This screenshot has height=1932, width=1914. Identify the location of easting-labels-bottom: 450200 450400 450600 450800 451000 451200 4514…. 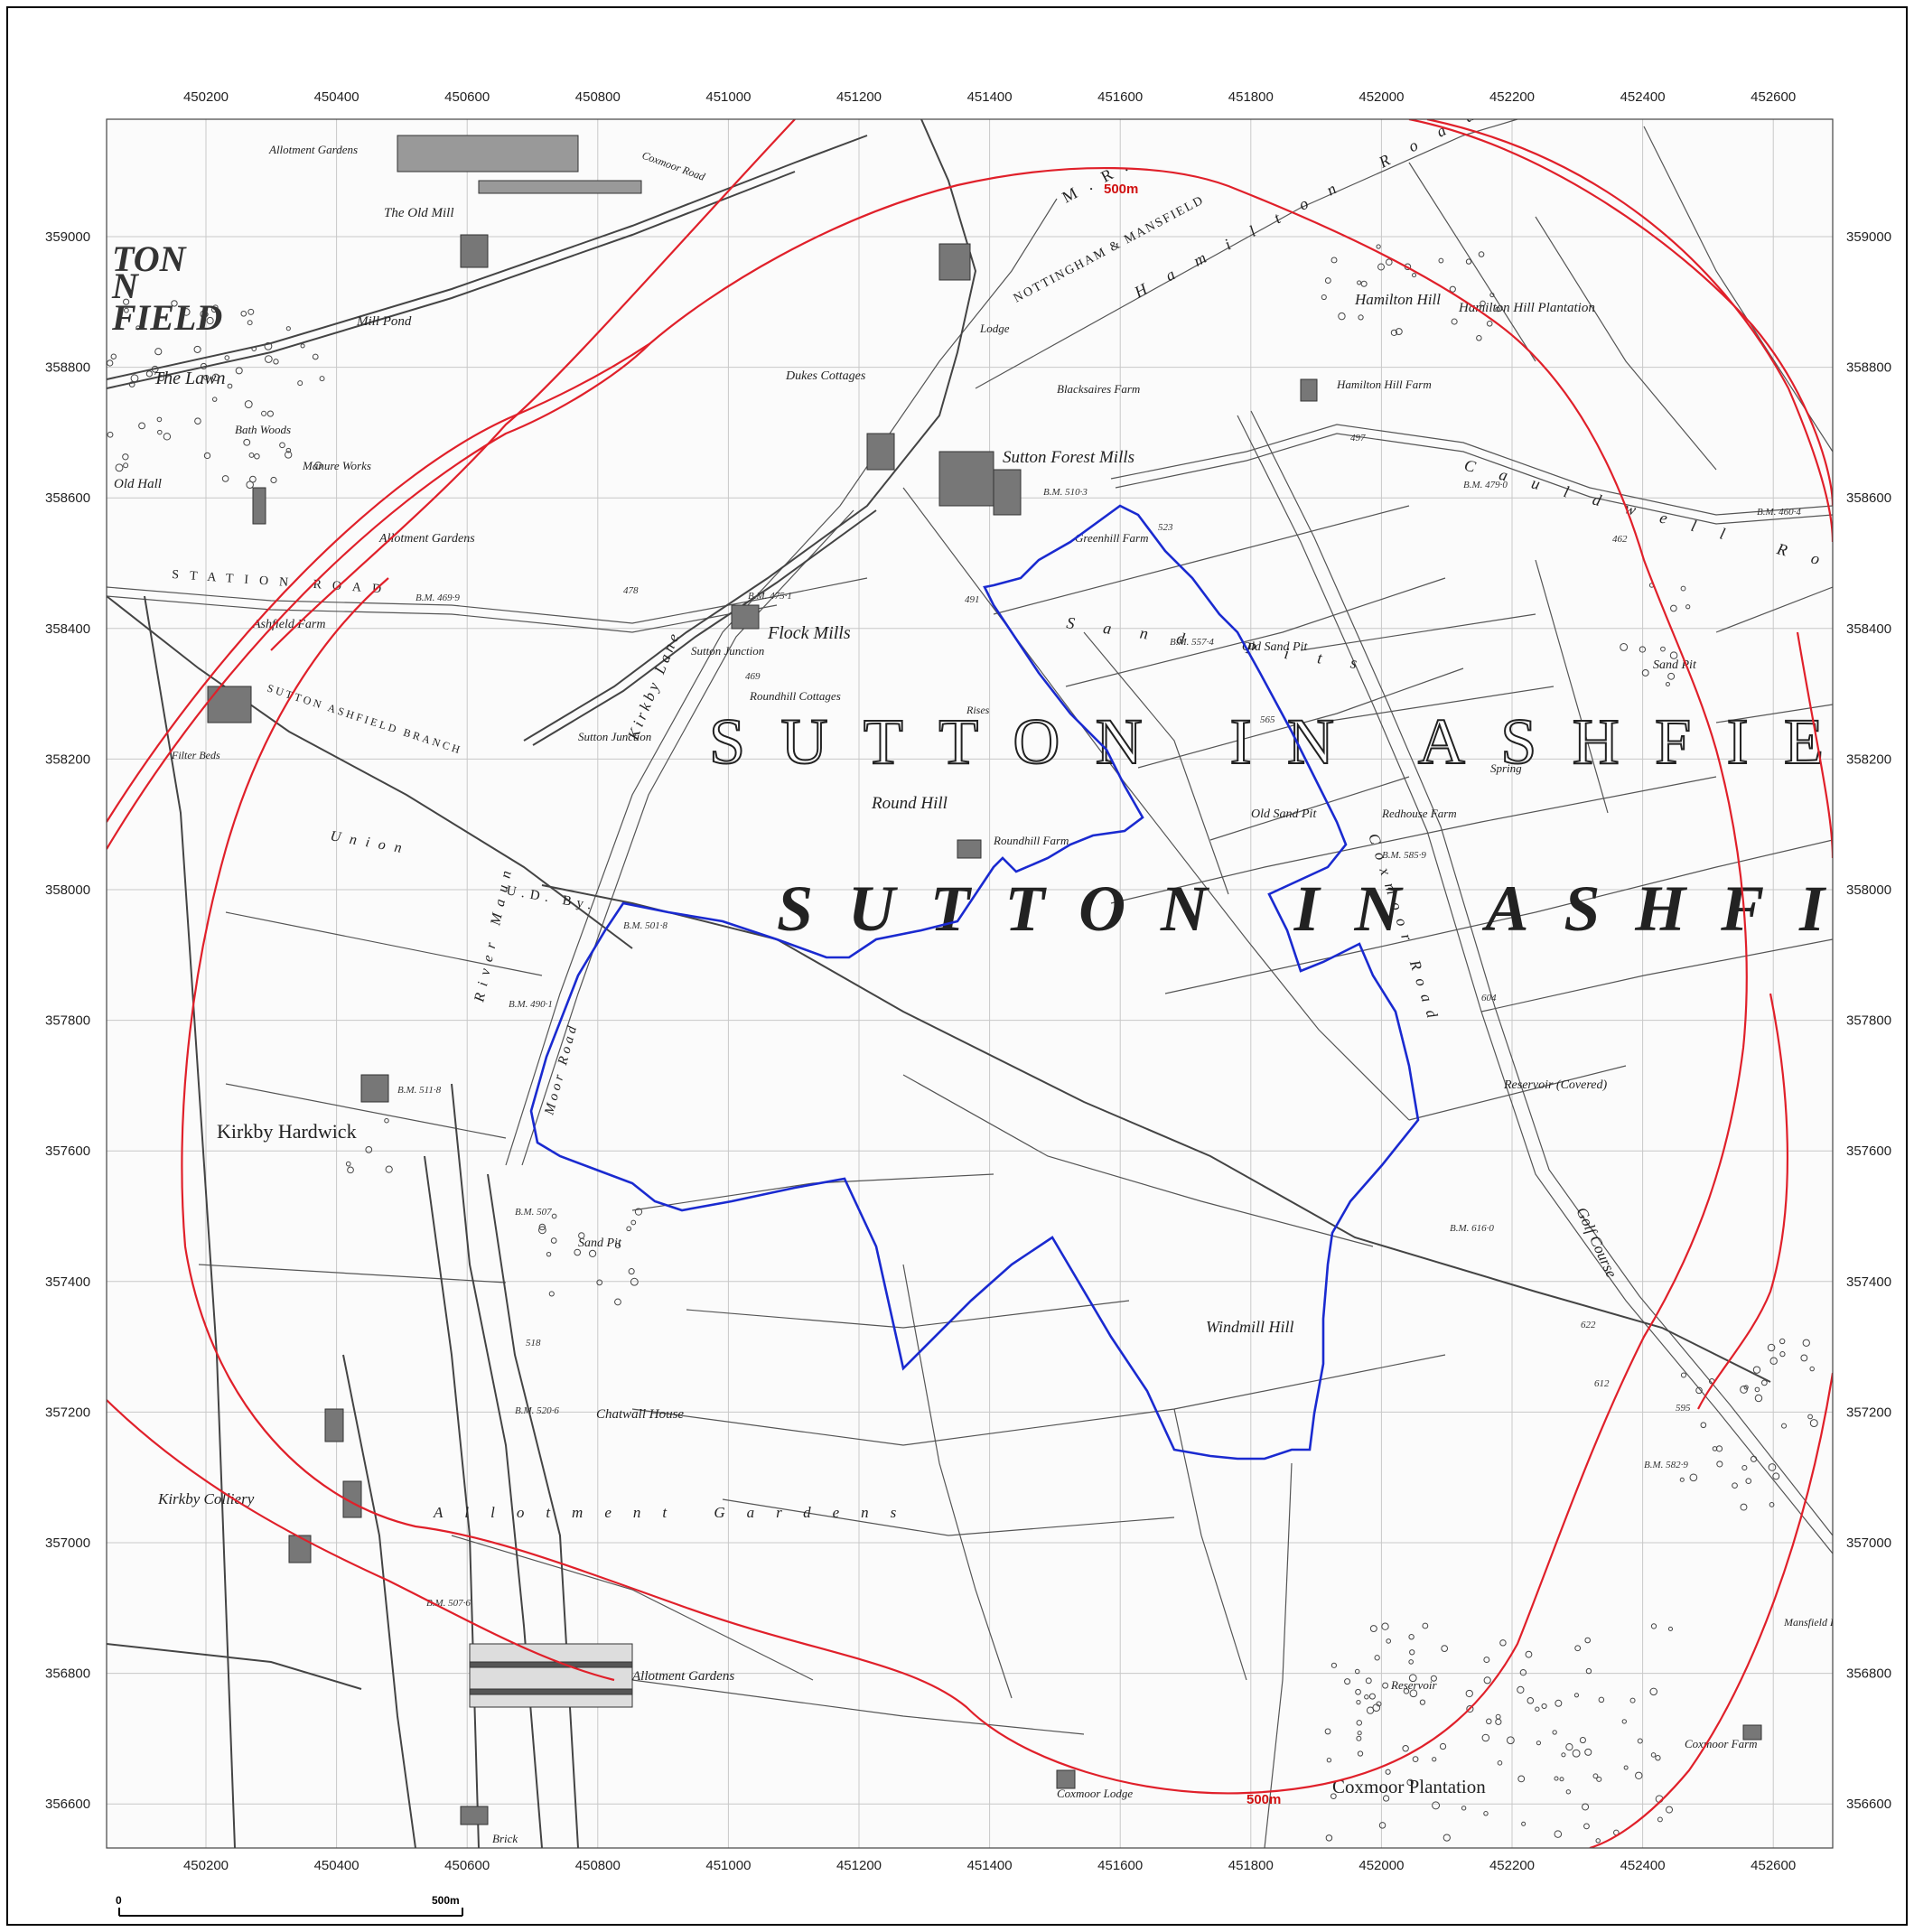
(990, 1865).